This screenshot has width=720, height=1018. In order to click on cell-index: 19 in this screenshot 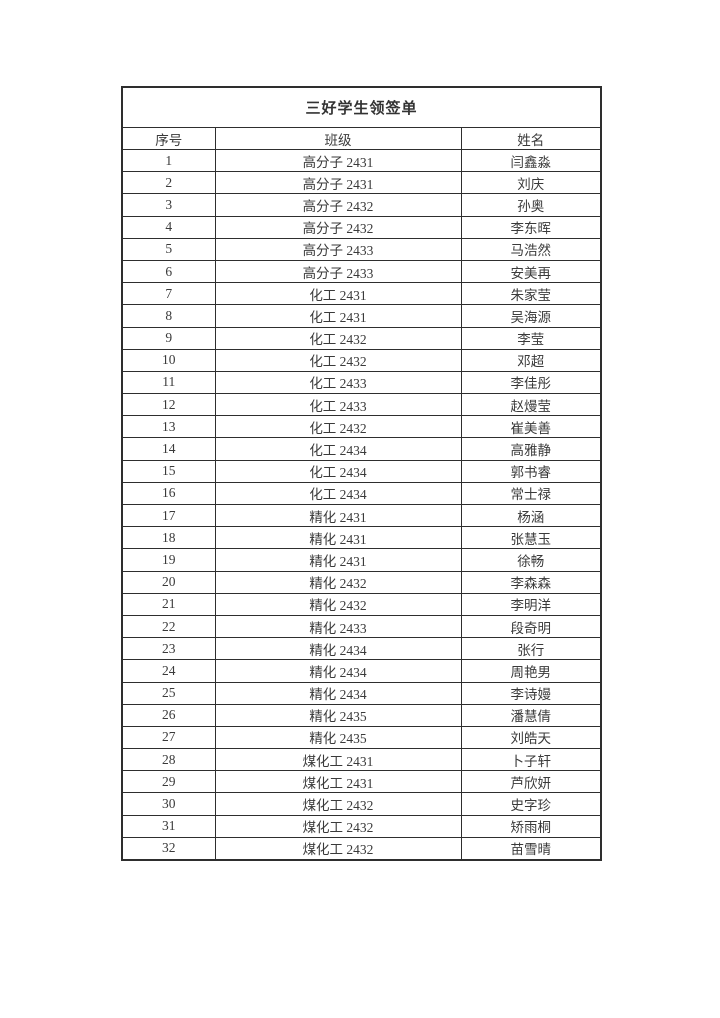, I will do `click(168, 560)`.